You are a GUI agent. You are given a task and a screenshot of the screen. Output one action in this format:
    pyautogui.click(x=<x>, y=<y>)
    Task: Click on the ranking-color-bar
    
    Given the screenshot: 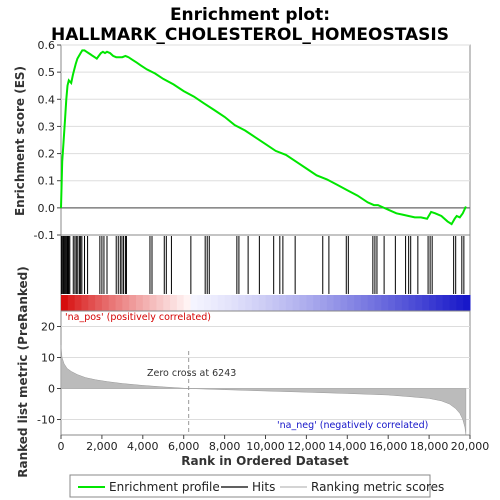 What is the action you would take?
    pyautogui.click(x=266, y=303)
    